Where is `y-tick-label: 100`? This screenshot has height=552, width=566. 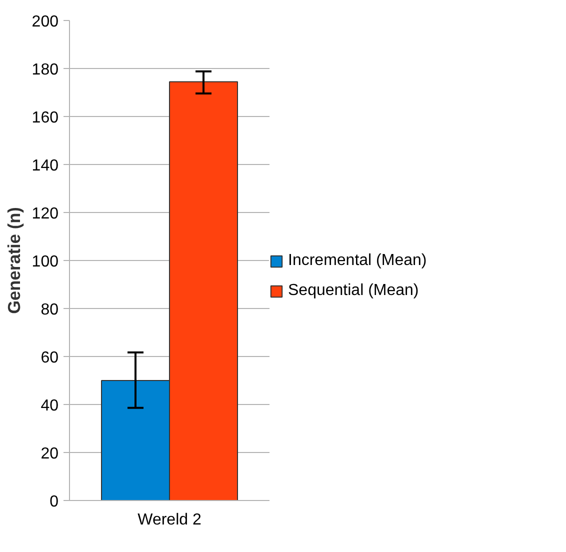
y-tick-label: 100 is located at coordinates (45, 262).